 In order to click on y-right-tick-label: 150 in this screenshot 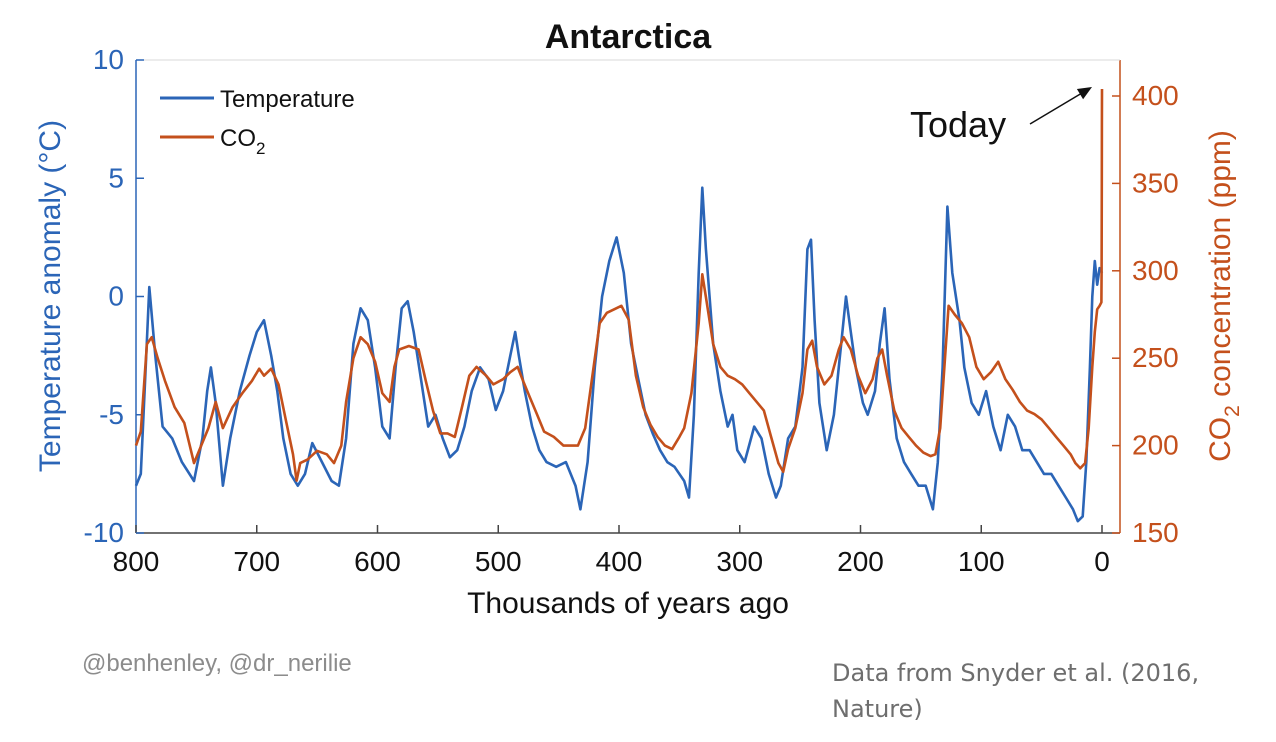, I will do `click(1155, 532)`.